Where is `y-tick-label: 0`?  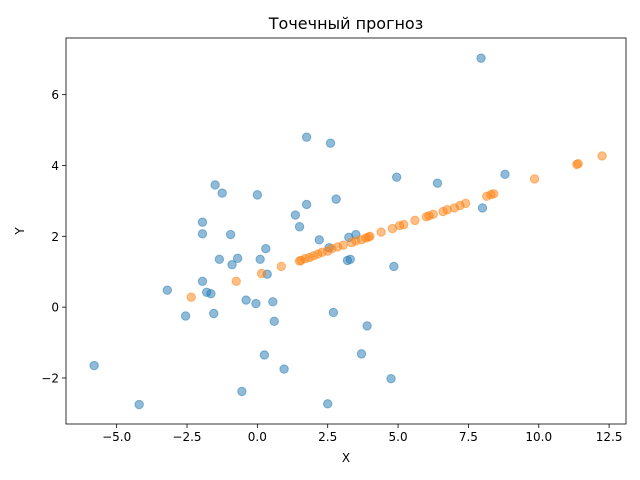 y-tick-label: 0 is located at coordinates (55, 308).